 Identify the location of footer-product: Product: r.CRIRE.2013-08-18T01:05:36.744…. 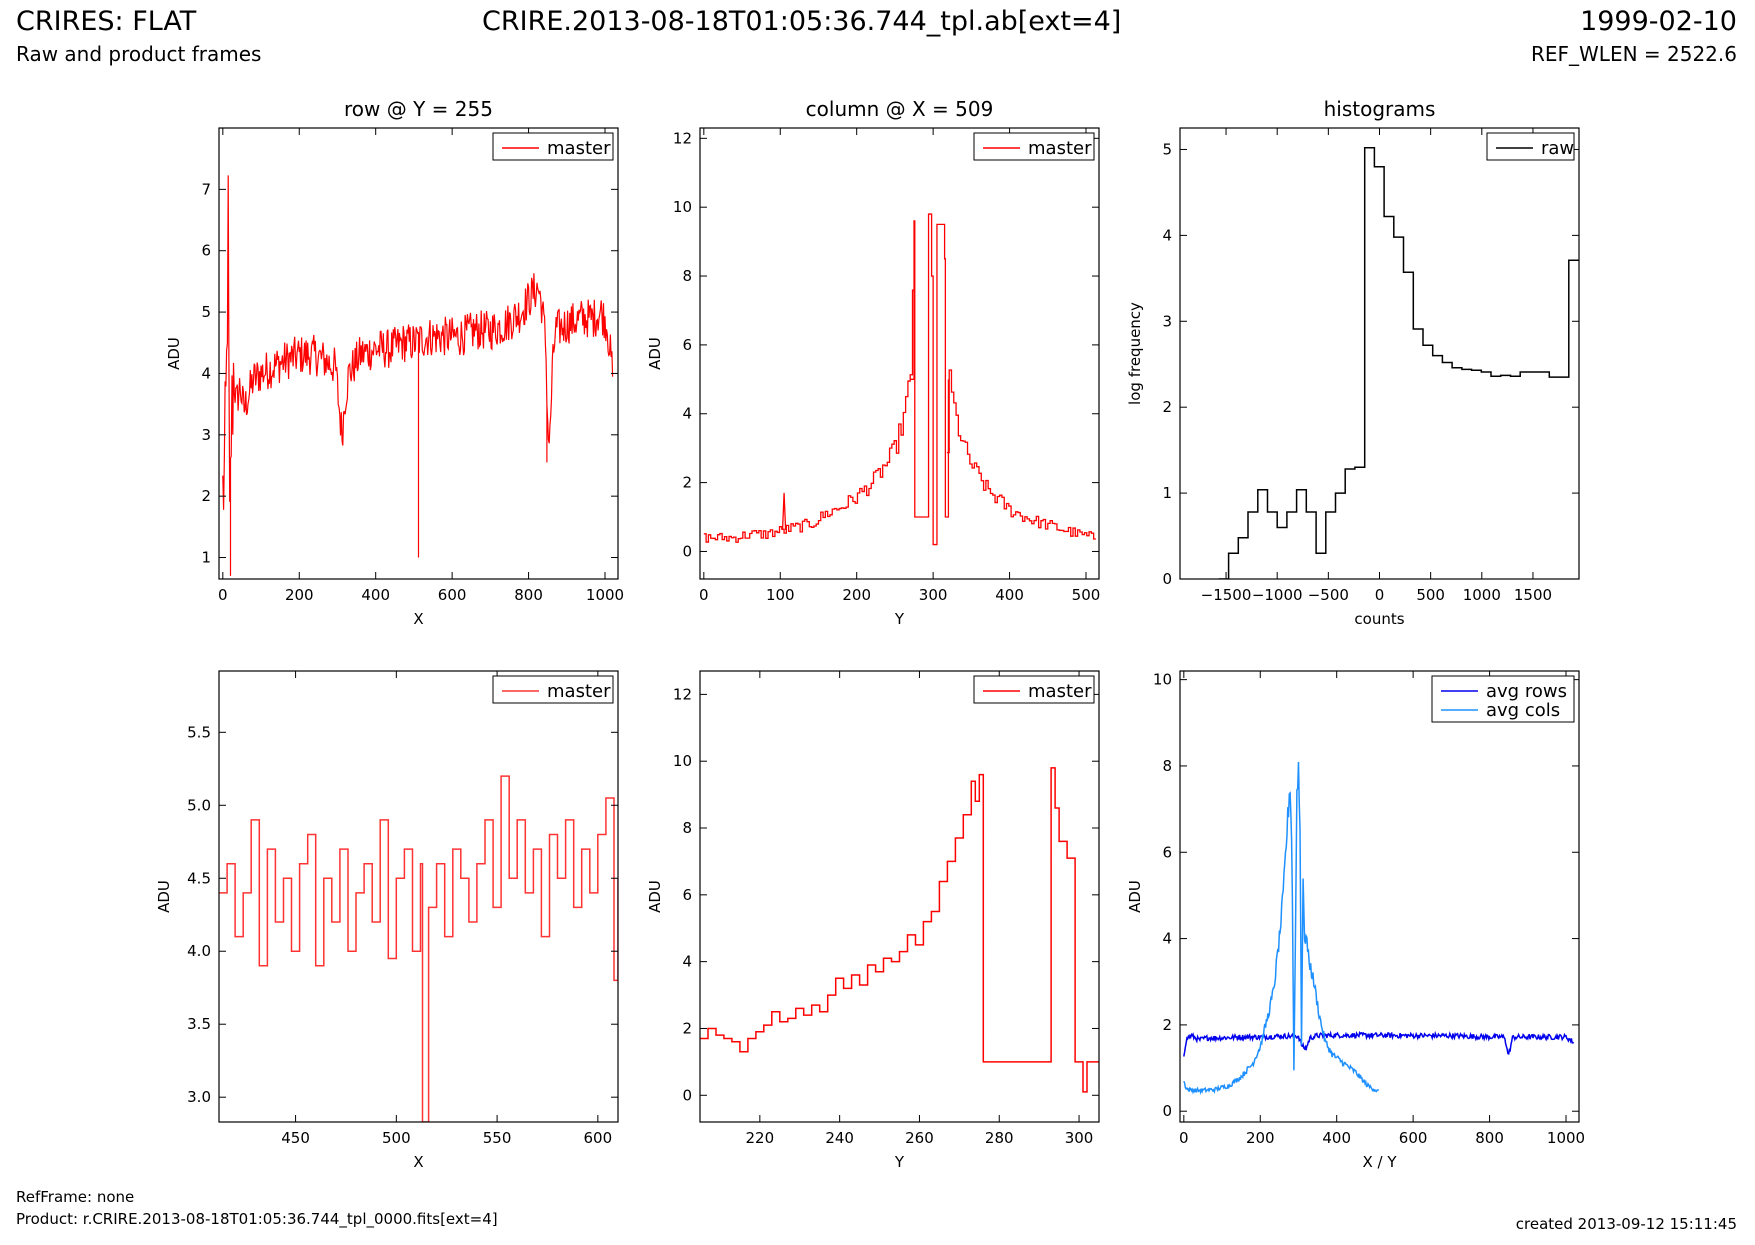
(257, 1219).